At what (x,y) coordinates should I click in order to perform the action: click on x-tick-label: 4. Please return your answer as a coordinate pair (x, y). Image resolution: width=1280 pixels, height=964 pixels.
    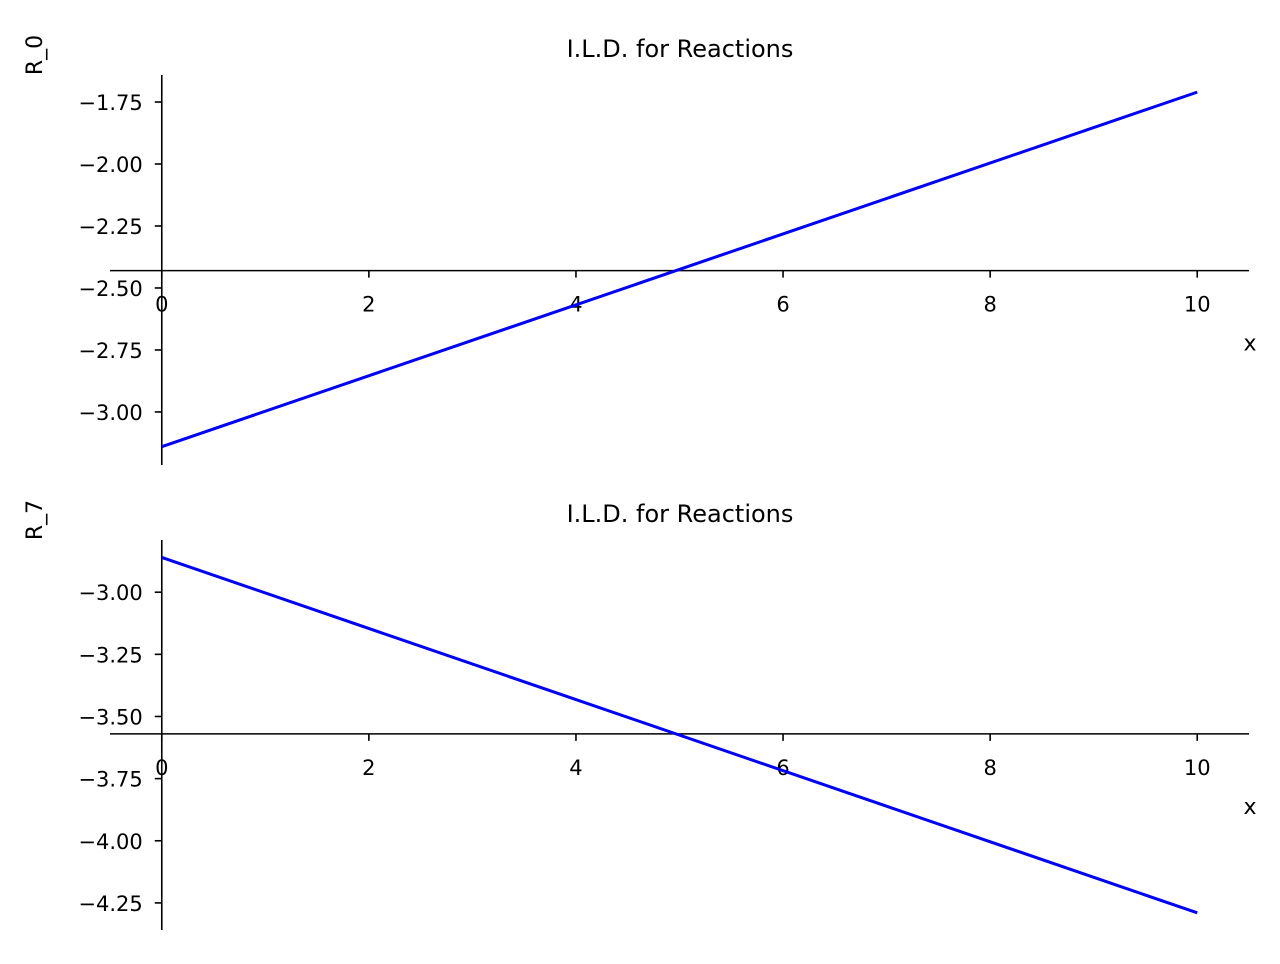
    Looking at the image, I should click on (575, 768).